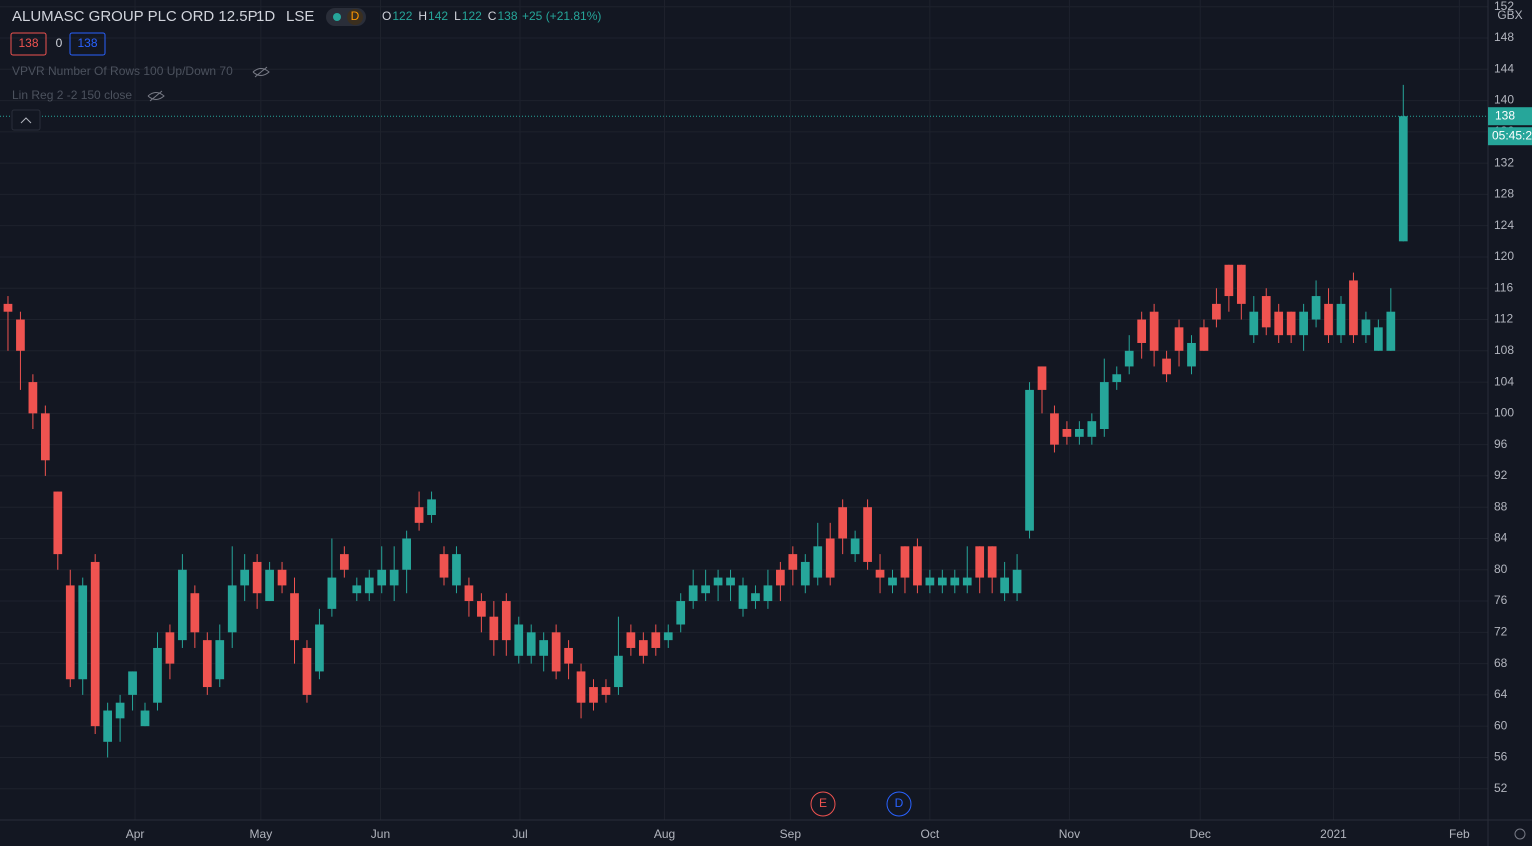 The width and height of the screenshot is (1532, 846). I want to click on symbol: ALUMASC GROUP PLC ORD 12.5P, so click(135, 16).